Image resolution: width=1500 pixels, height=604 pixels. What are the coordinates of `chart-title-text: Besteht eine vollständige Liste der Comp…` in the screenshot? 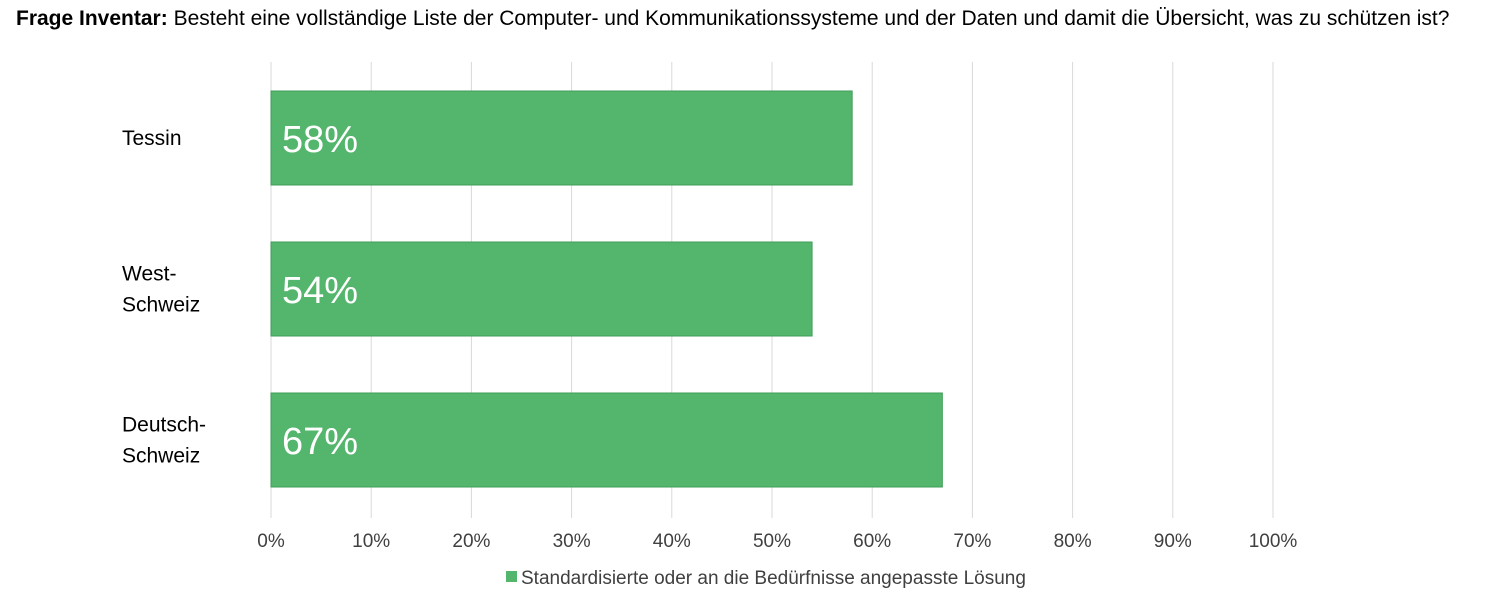 It's located at (811, 18).